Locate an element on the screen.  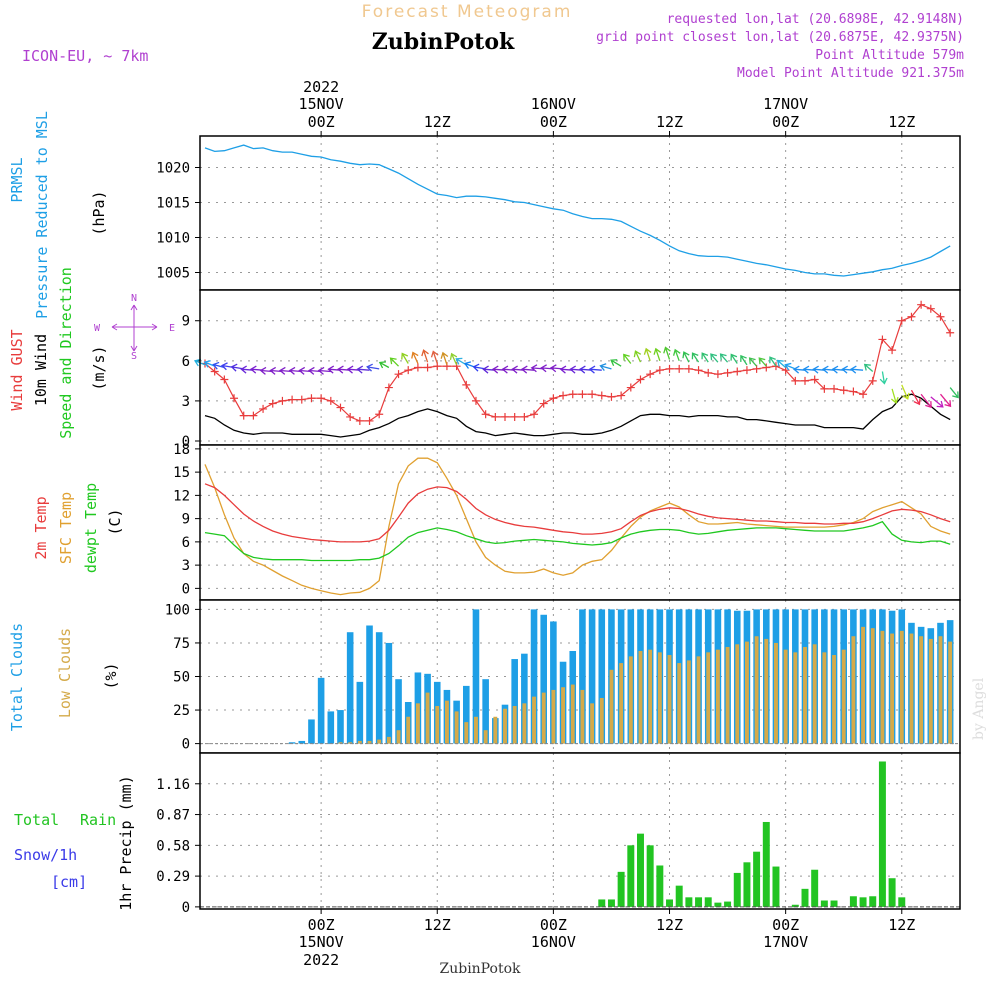
top-axis-date: 15NOV is located at coordinates (321, 104).